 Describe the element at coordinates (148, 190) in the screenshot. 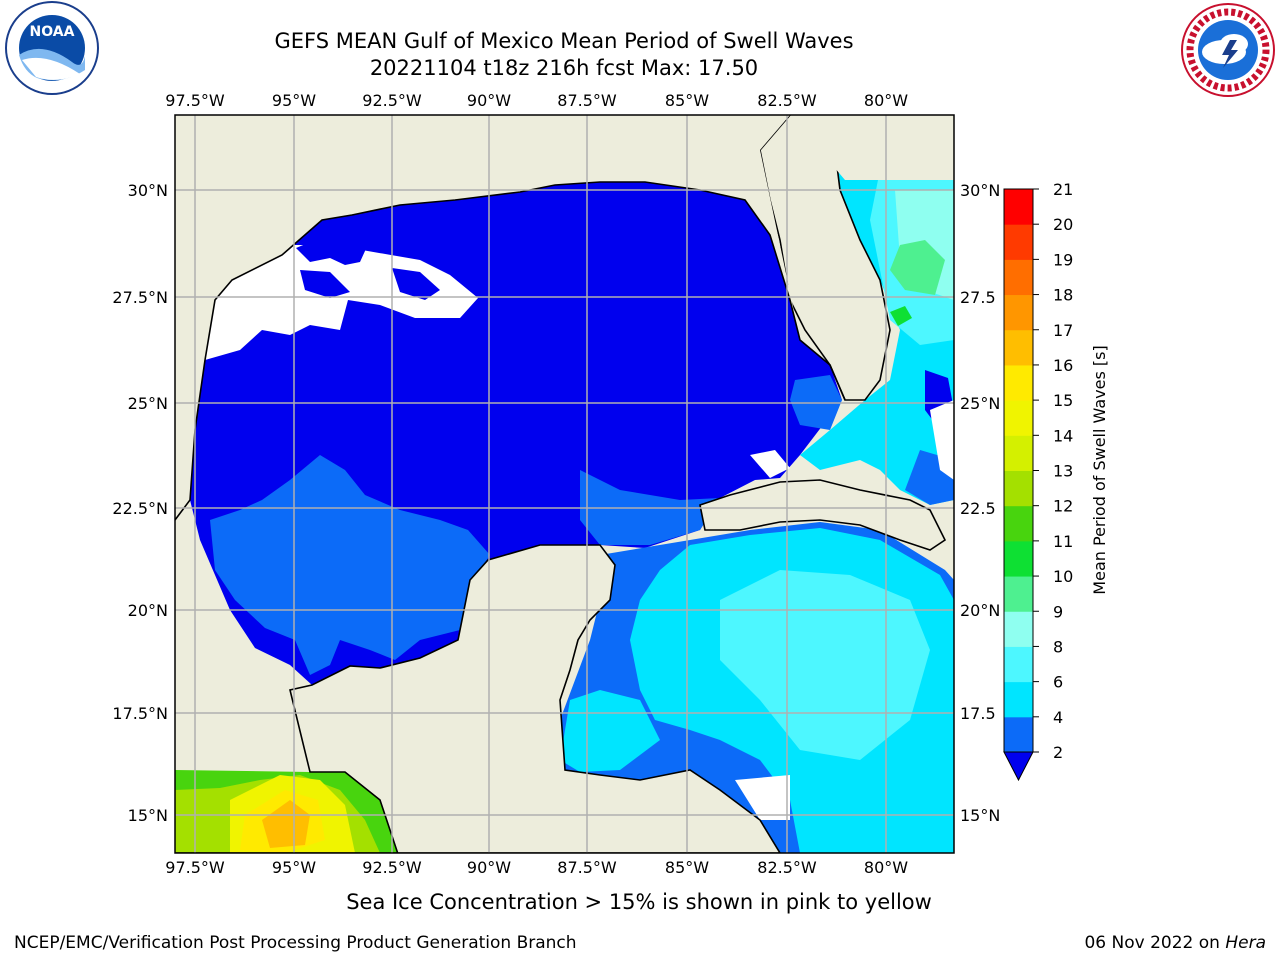

I see `lat-label-left: 30°N` at that location.